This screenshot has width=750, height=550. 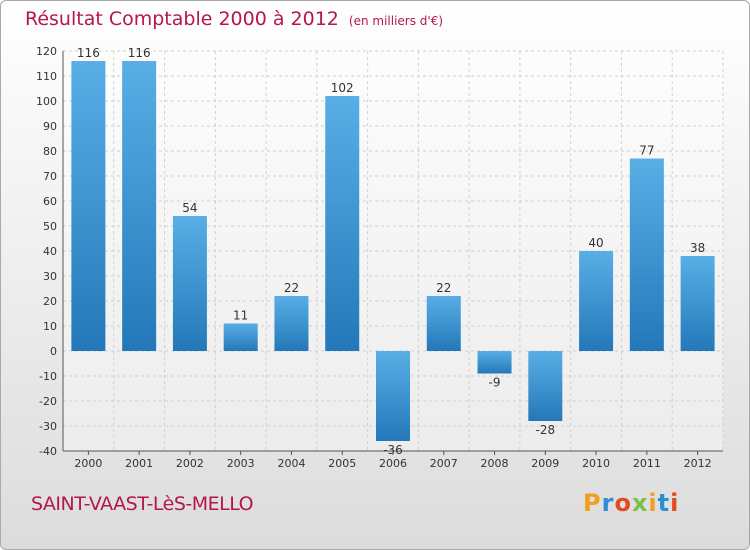 I want to click on x-tick-label-2011: 2011, so click(x=647, y=463).